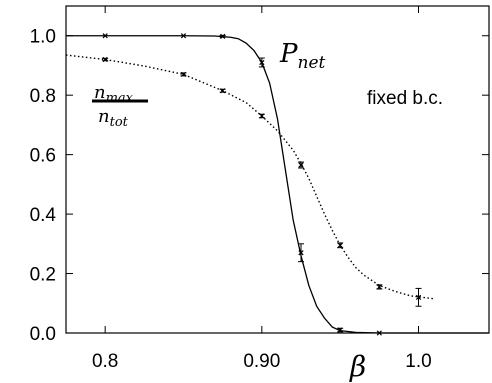  Describe the element at coordinates (105, 361) in the screenshot. I see `x-tick-label: 0.8` at that location.